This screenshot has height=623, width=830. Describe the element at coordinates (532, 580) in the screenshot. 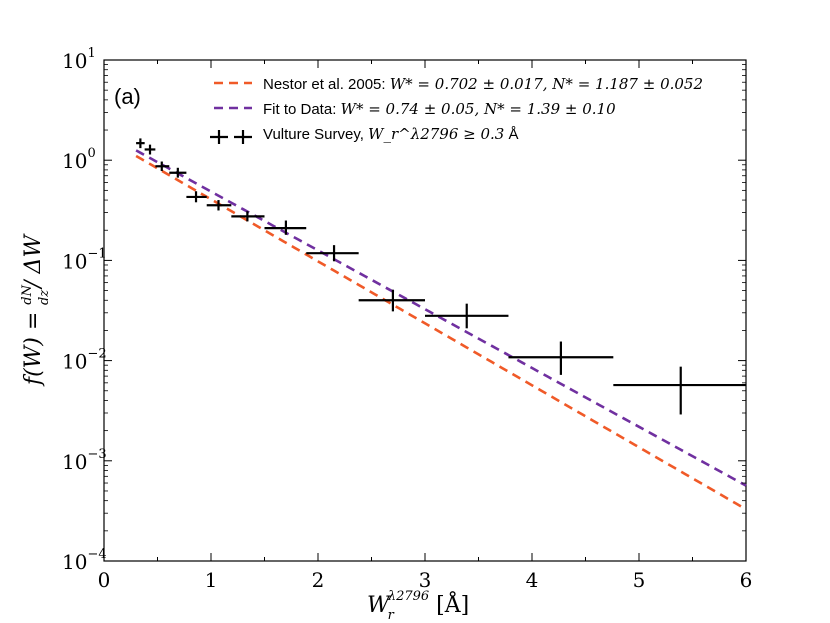

I see `x-tick-label: 4` at that location.